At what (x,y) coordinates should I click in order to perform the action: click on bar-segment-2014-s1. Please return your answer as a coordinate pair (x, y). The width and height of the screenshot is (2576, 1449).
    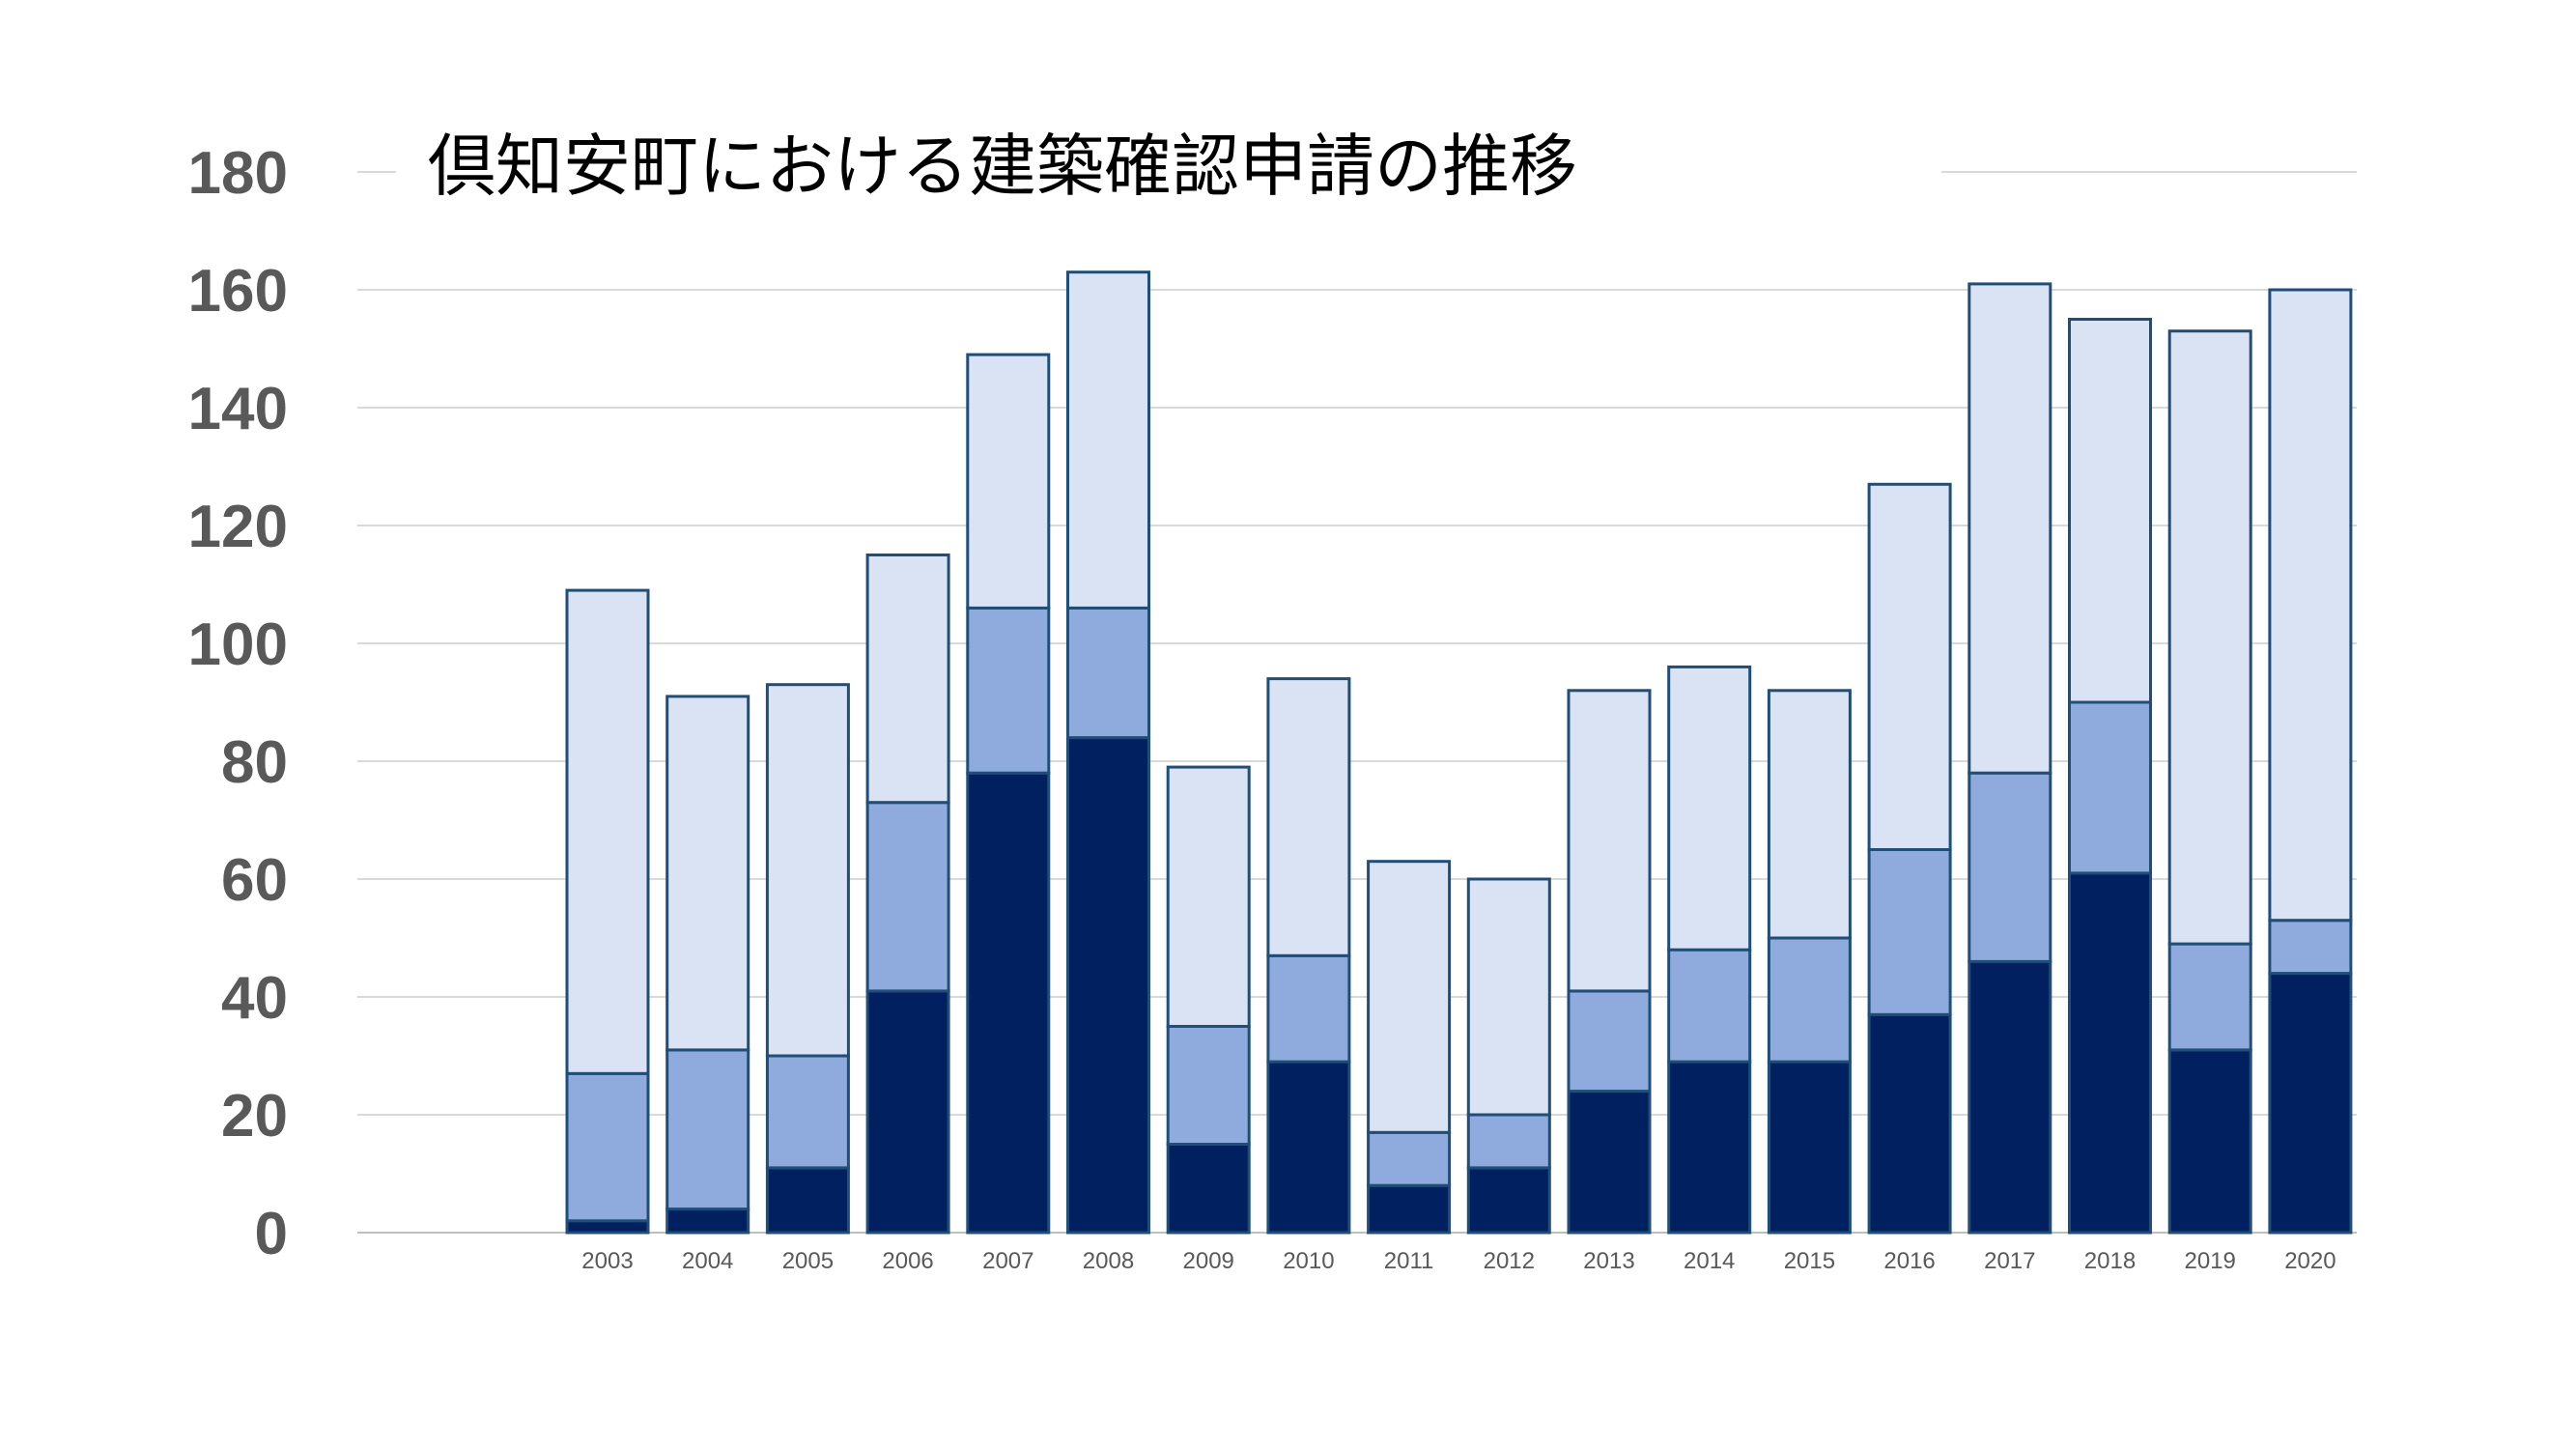
    Looking at the image, I should click on (1709, 1147).